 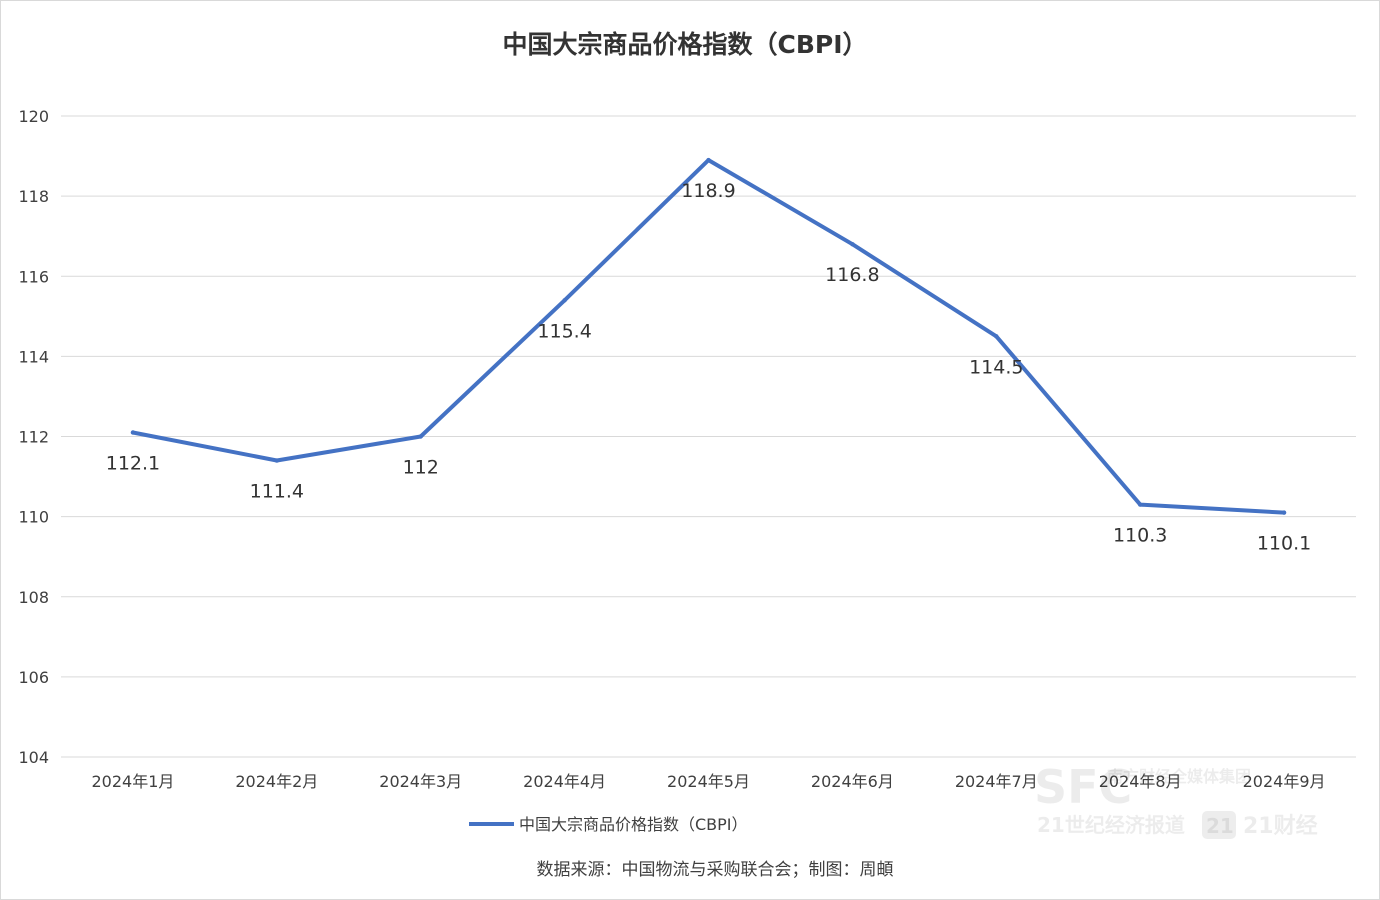 I want to click on y-tick-label: 104, so click(x=33, y=757).